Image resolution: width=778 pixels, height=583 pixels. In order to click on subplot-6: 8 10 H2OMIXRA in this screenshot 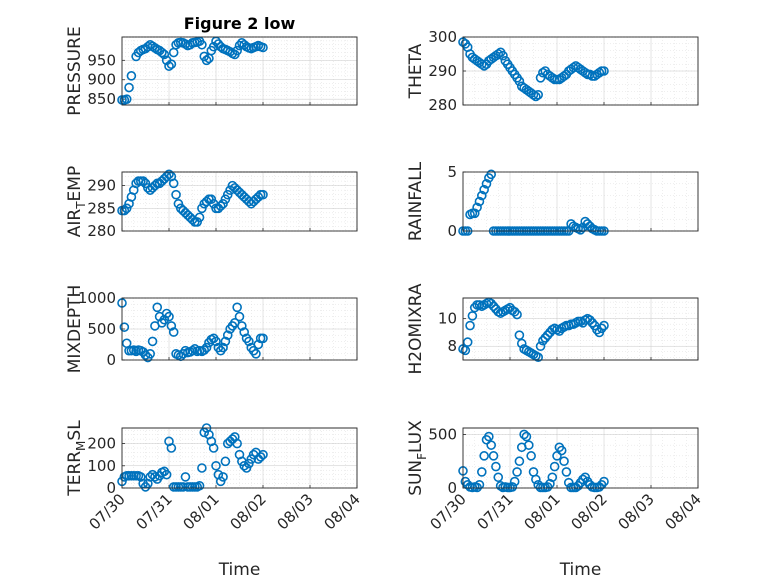, I will do `click(552, 329)`.